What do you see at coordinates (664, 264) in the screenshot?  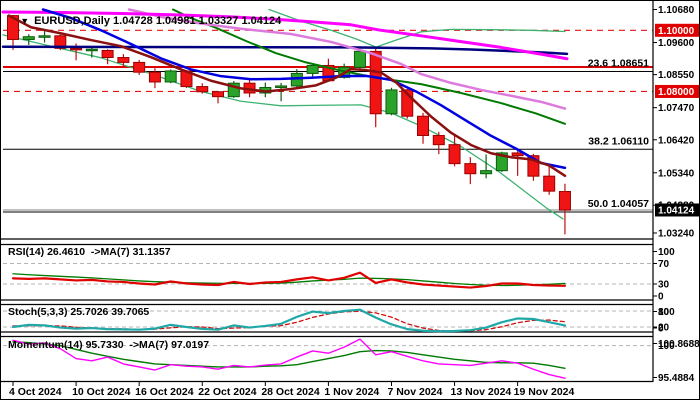 I see `indicator-axis-label: 70` at bounding box center [664, 264].